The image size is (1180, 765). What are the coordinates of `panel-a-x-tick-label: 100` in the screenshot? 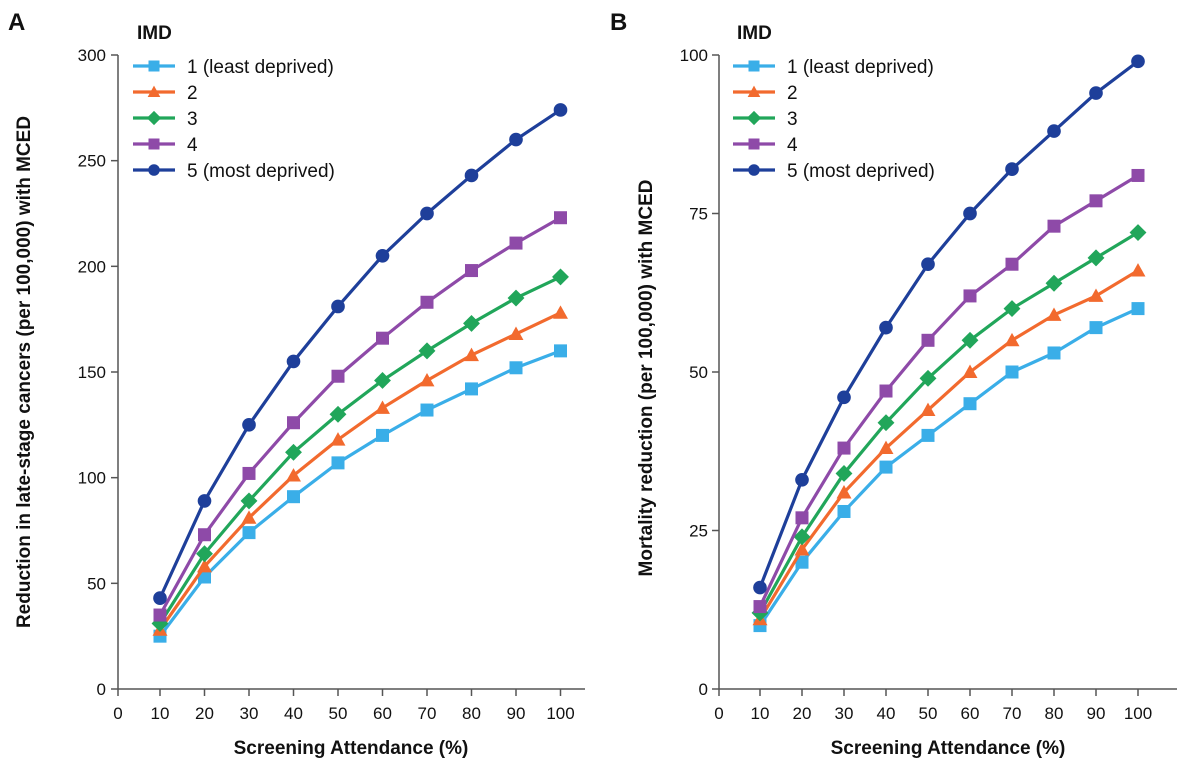 It's located at (560, 713).